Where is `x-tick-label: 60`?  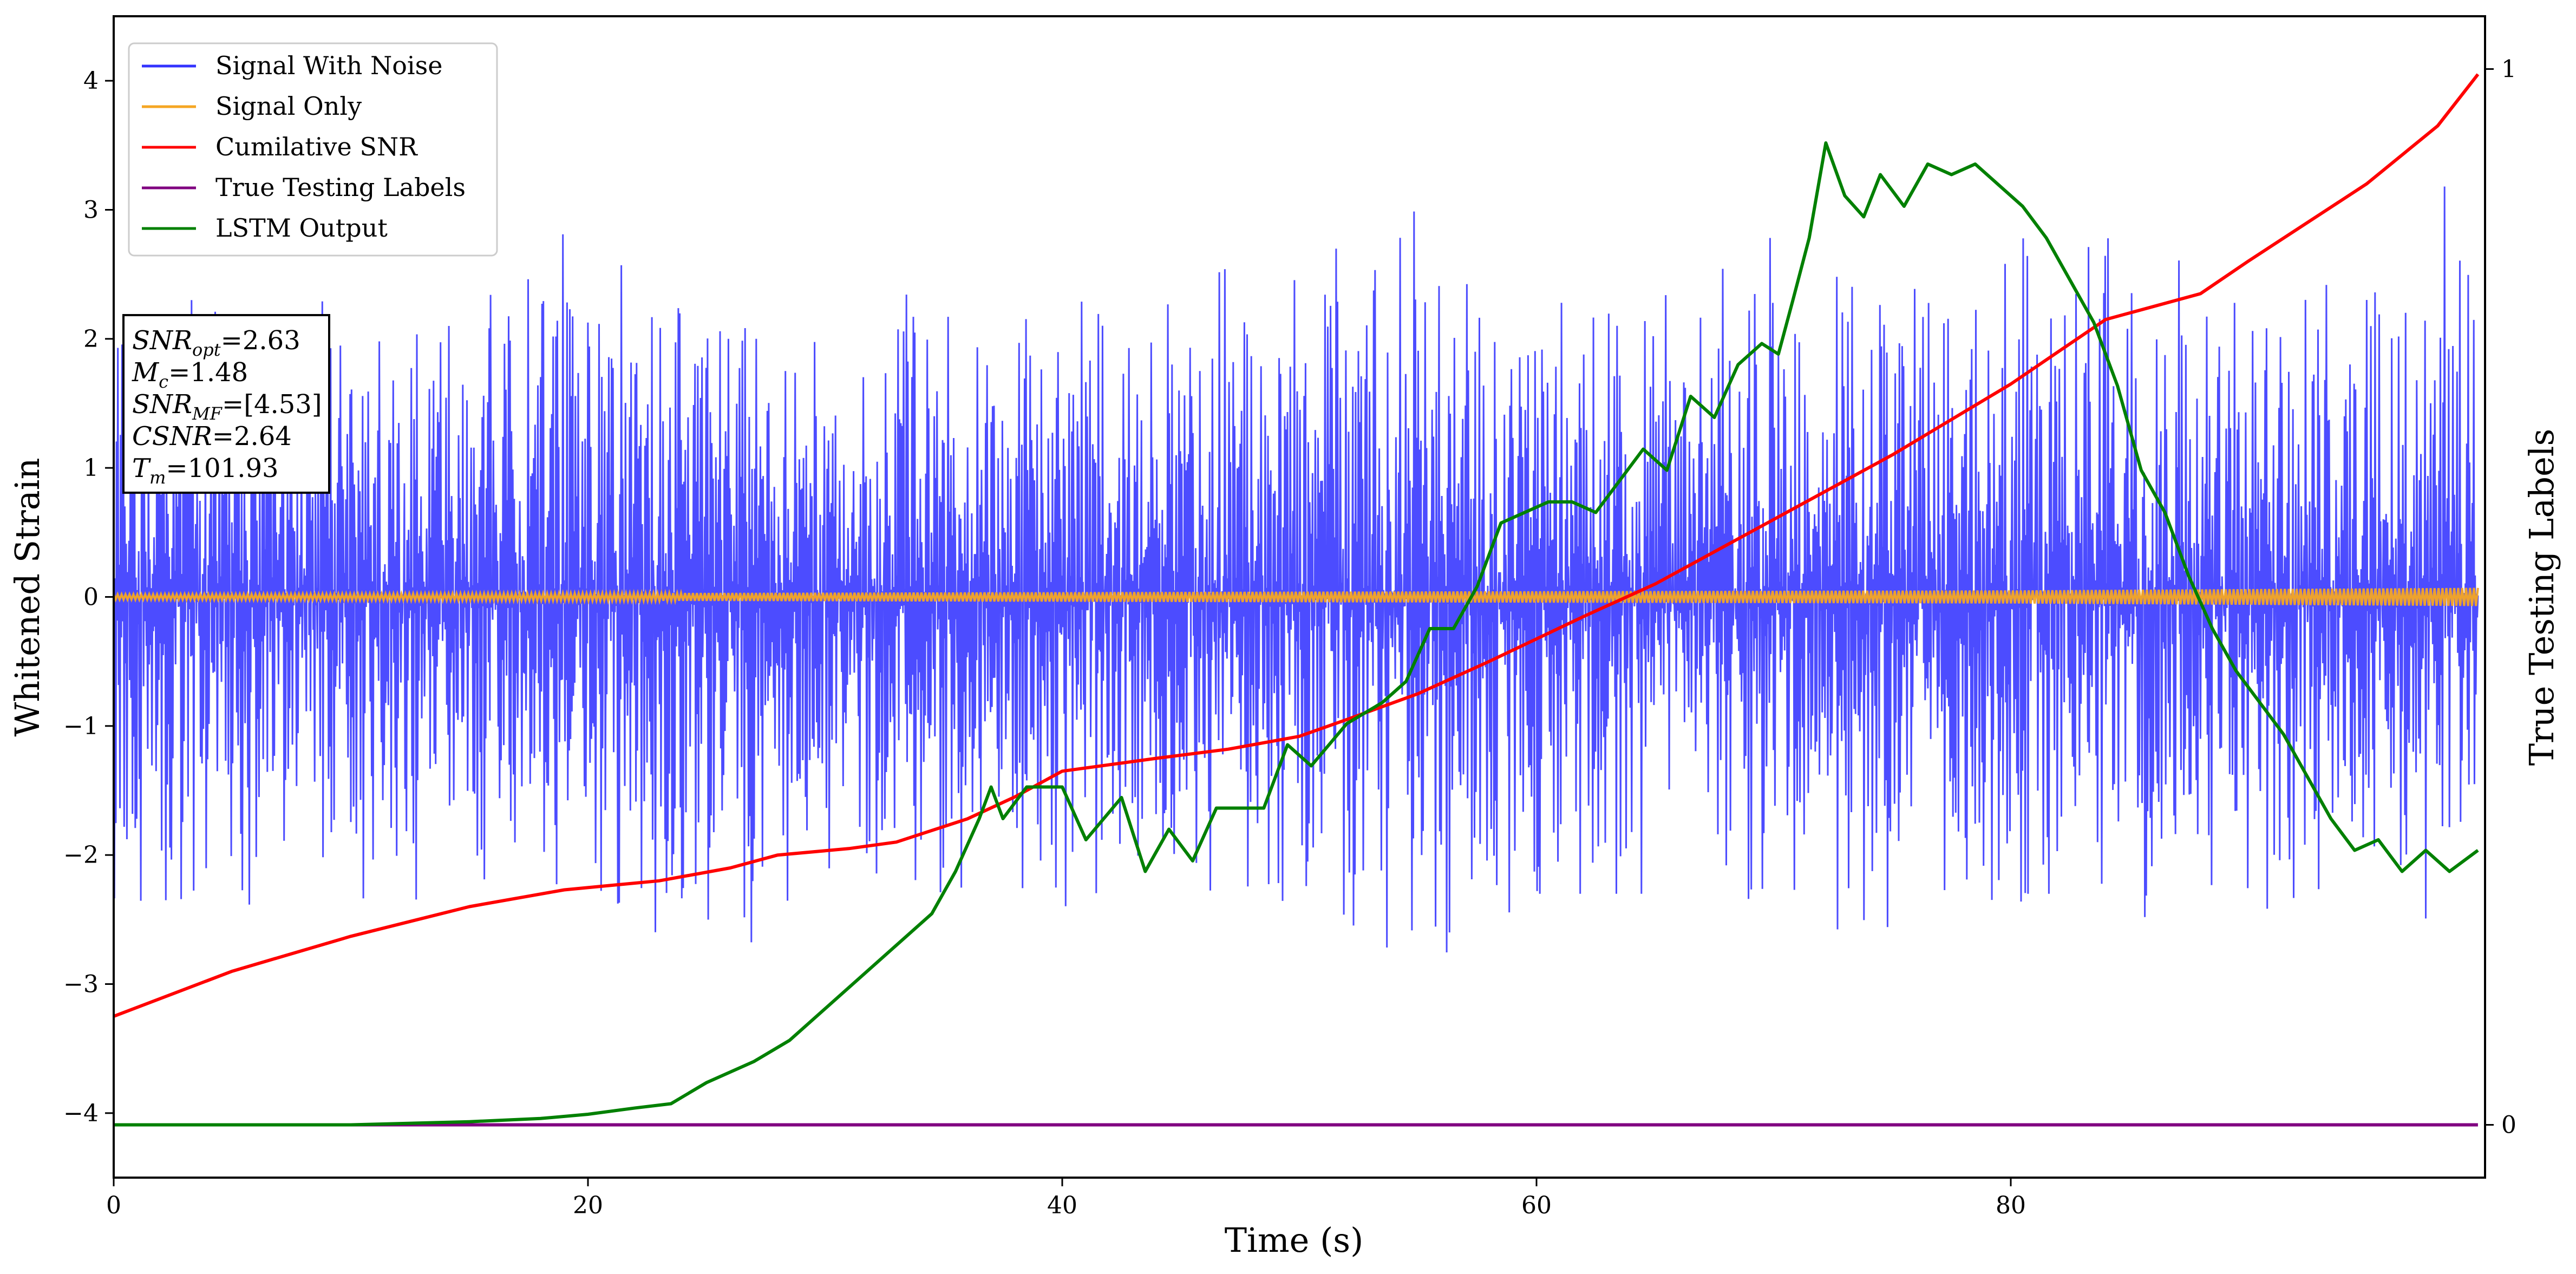
x-tick-label: 60 is located at coordinates (1536, 1205).